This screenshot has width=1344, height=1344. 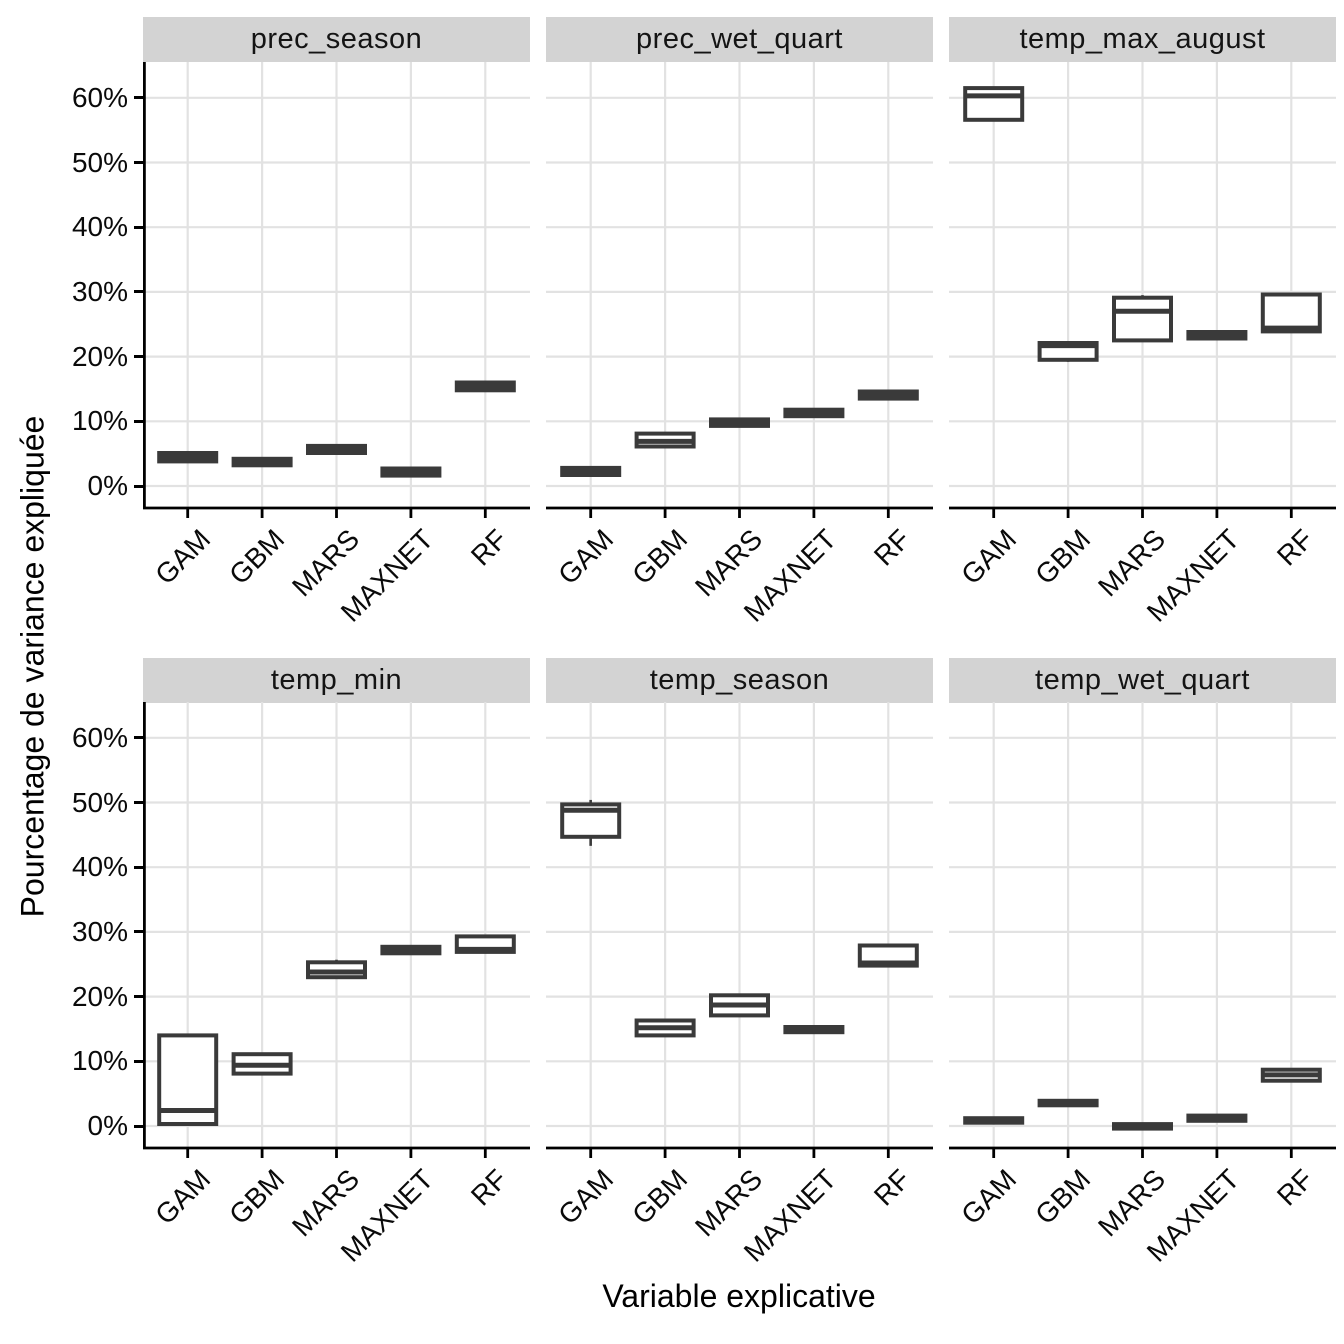 I want to click on x-axis-title: Variable explicative, so click(x=739, y=1296).